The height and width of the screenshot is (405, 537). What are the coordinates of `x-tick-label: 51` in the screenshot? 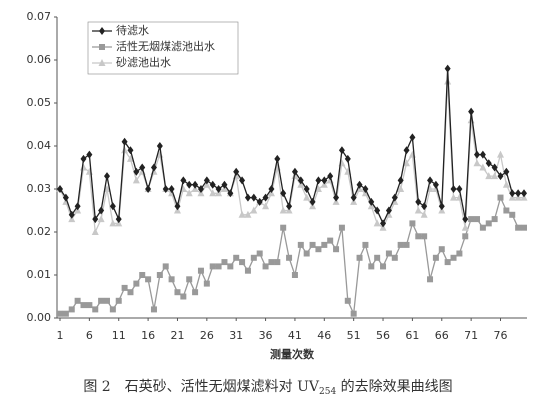 It's located at (354, 335).